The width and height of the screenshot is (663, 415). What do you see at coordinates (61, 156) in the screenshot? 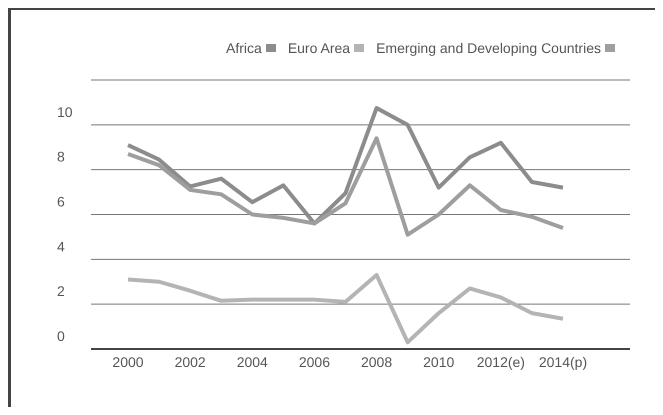
I see `y-tick-label: 8` at bounding box center [61, 156].